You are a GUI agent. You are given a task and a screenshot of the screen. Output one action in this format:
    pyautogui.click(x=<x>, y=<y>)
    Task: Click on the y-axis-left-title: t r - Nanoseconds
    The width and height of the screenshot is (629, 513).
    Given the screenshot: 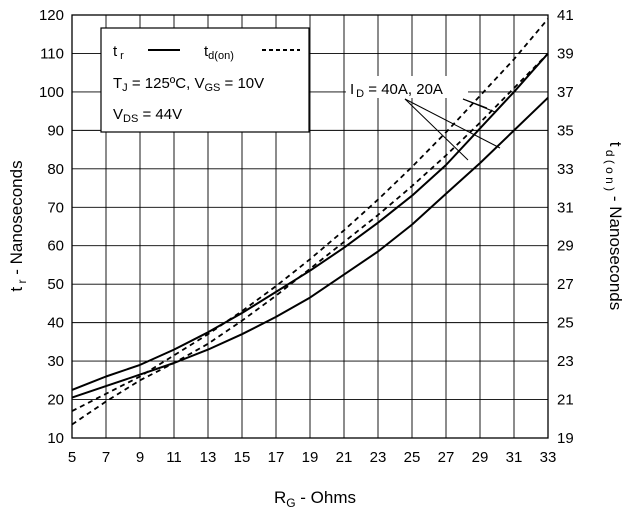 What is the action you would take?
    pyautogui.click(x=18, y=225)
    